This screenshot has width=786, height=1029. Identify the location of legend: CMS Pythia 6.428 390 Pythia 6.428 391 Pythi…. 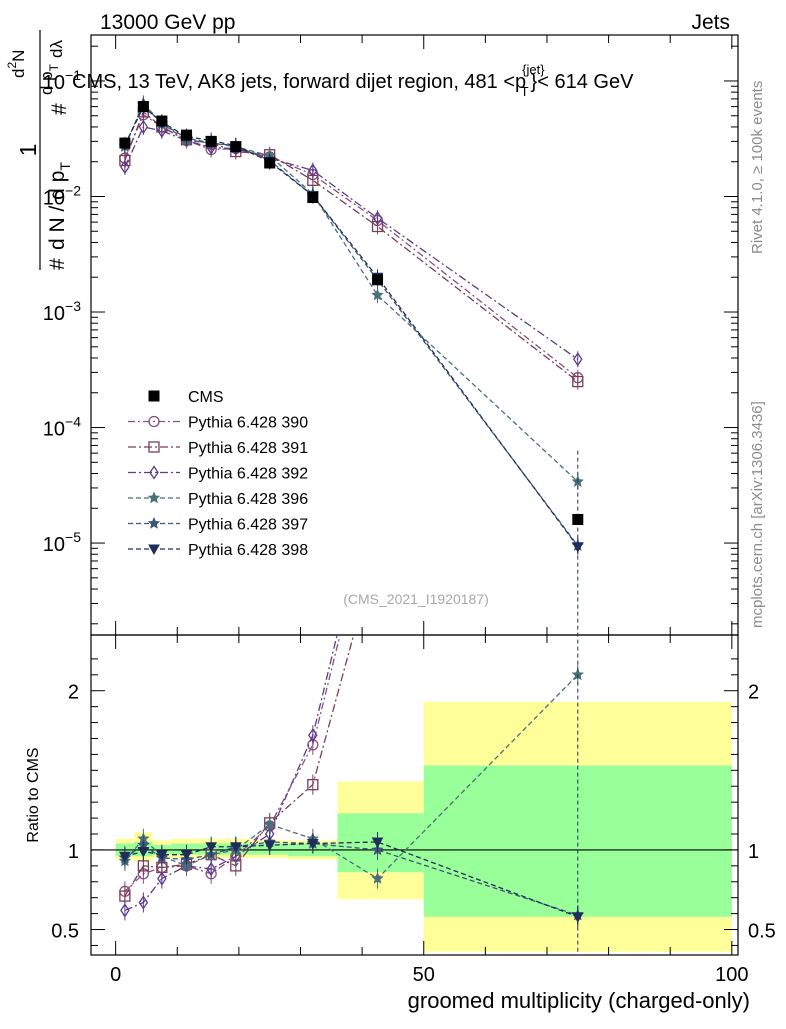
(218, 474).